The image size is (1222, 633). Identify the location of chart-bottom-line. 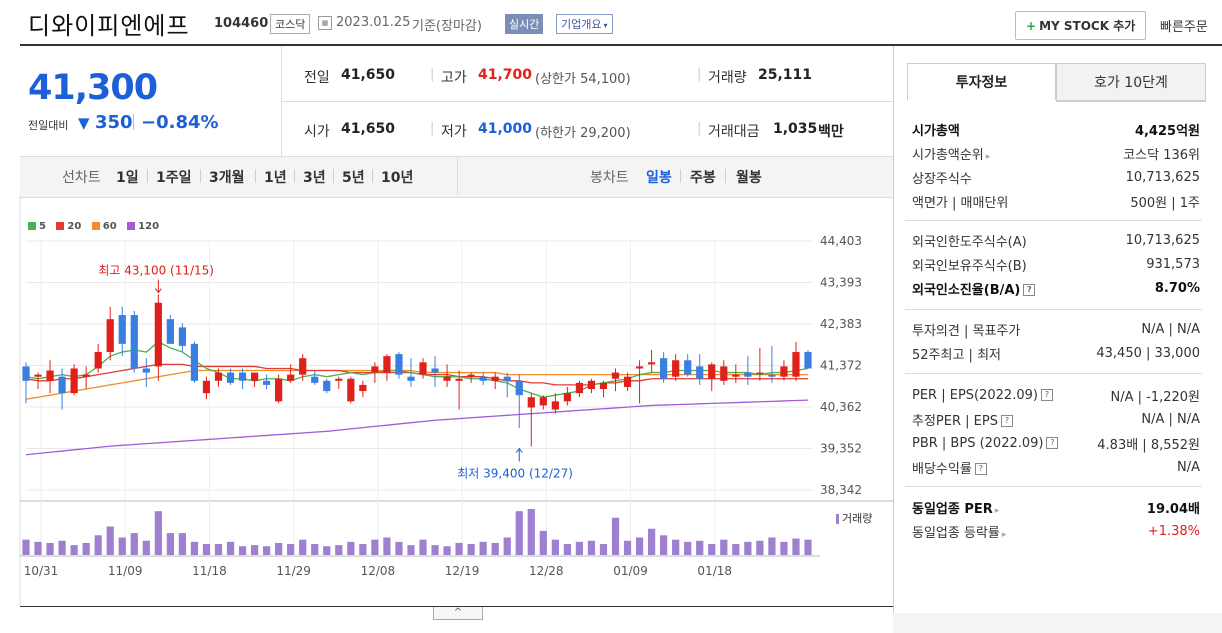
(456, 606).